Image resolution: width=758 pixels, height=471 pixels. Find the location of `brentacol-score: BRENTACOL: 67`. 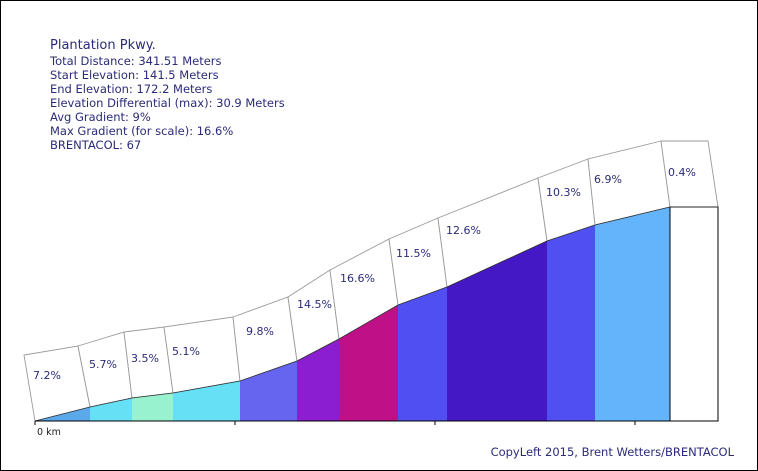

brentacol-score: BRENTACOL: 67 is located at coordinates (96, 145).